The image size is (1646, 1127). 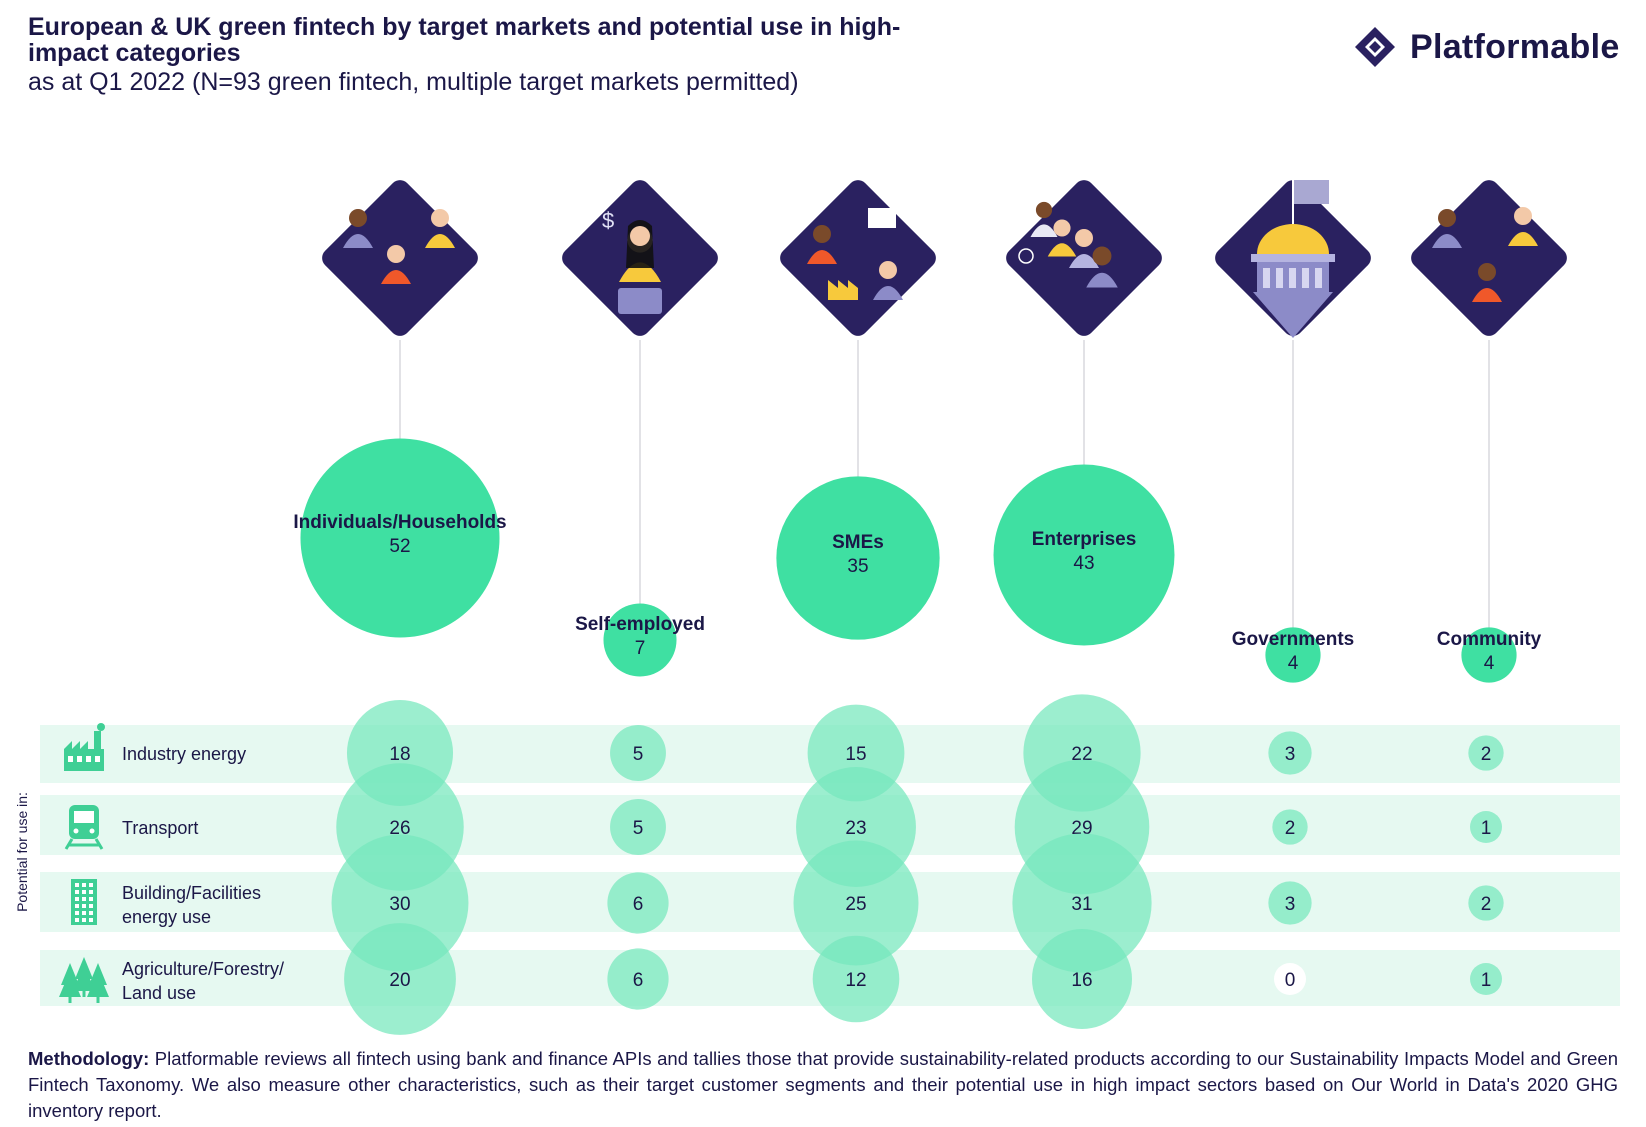 What do you see at coordinates (1084, 258) in the screenshot?
I see `corporate-team-icon` at bounding box center [1084, 258].